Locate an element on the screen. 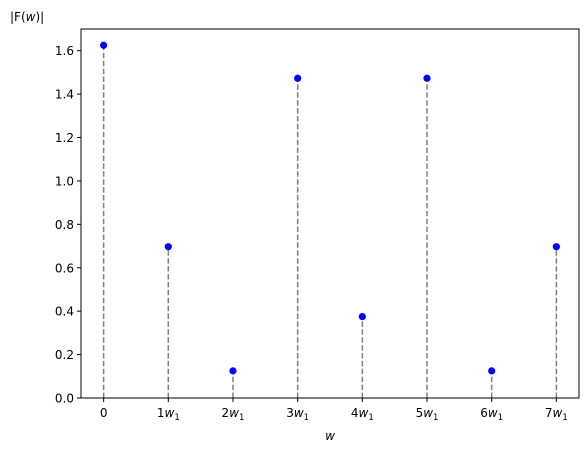  x-tick-label: 5w1 is located at coordinates (427, 414).